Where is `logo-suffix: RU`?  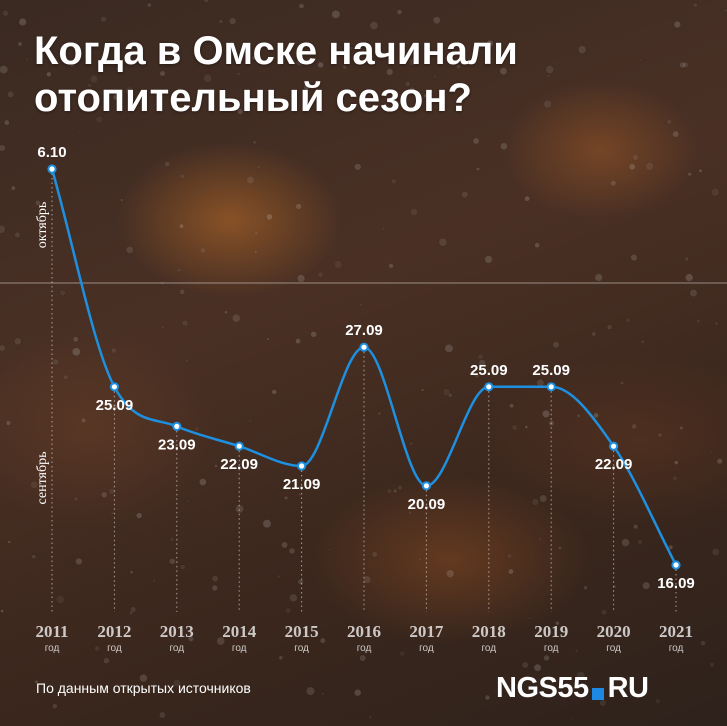
logo-suffix: RU is located at coordinates (628, 687).